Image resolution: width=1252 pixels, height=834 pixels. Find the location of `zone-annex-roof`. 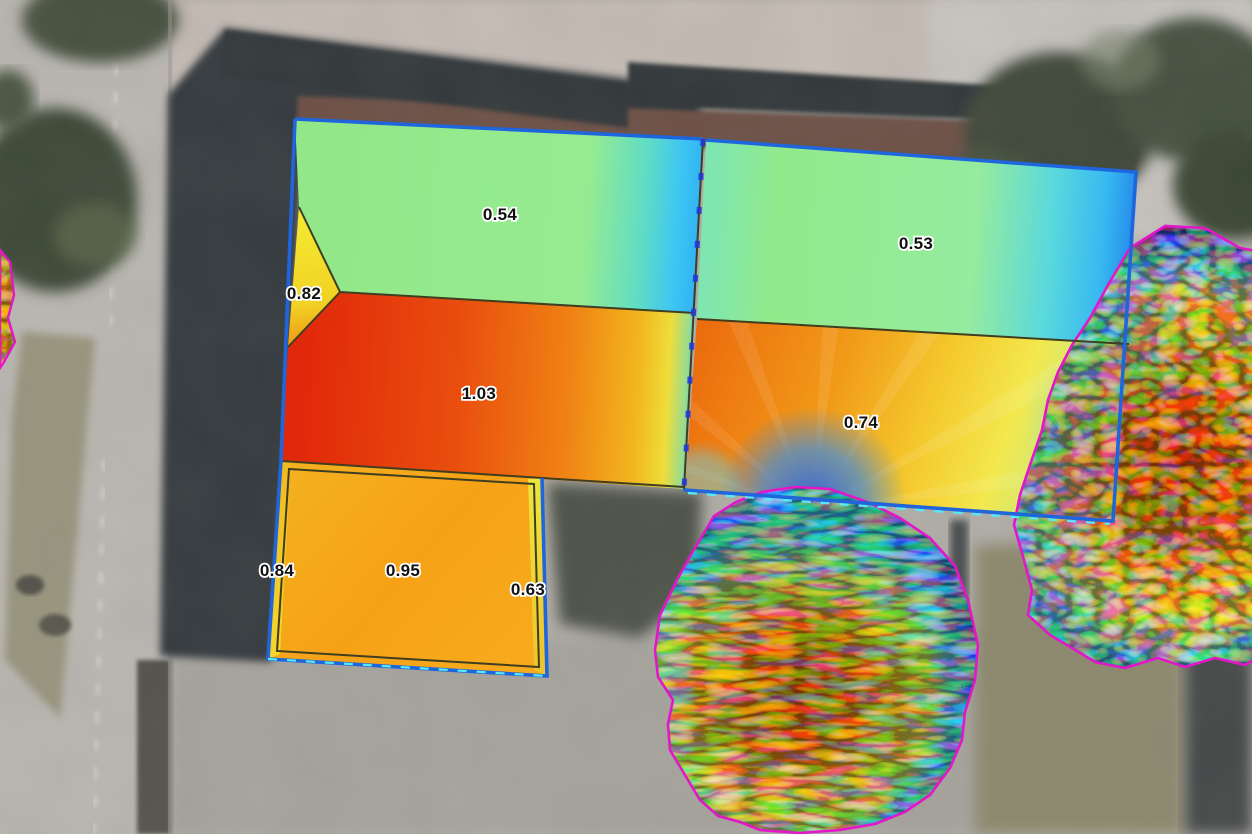

zone-annex-roof is located at coordinates (407, 568).